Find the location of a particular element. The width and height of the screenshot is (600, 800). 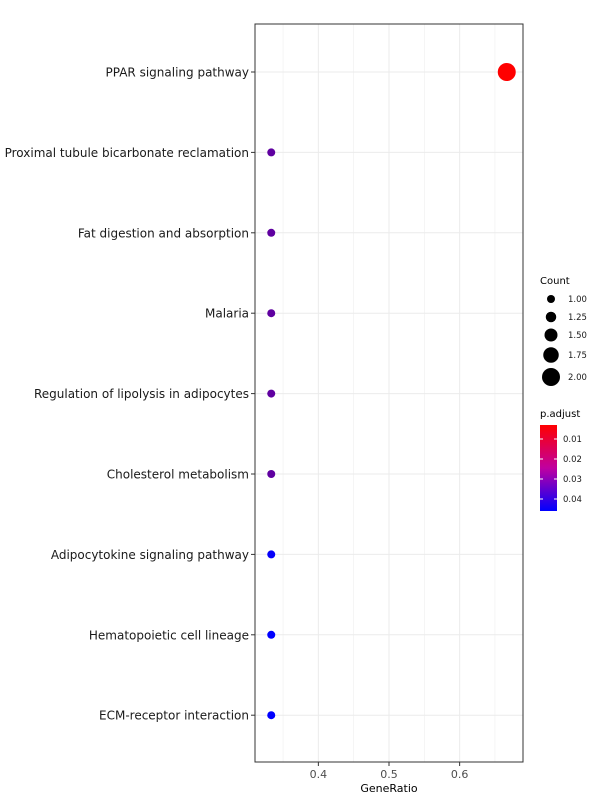

x-axis: 0.4 0.5 0.6 is located at coordinates (389, 771).